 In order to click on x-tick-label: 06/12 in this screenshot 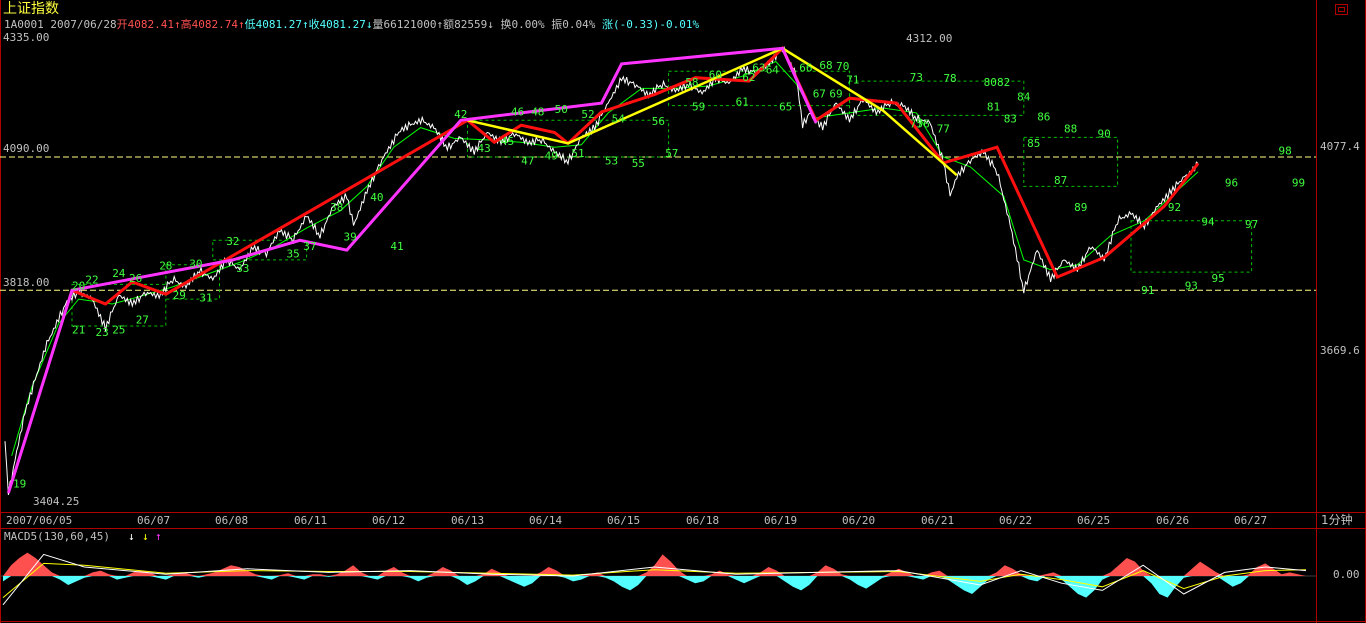, I will do `click(389, 520)`.